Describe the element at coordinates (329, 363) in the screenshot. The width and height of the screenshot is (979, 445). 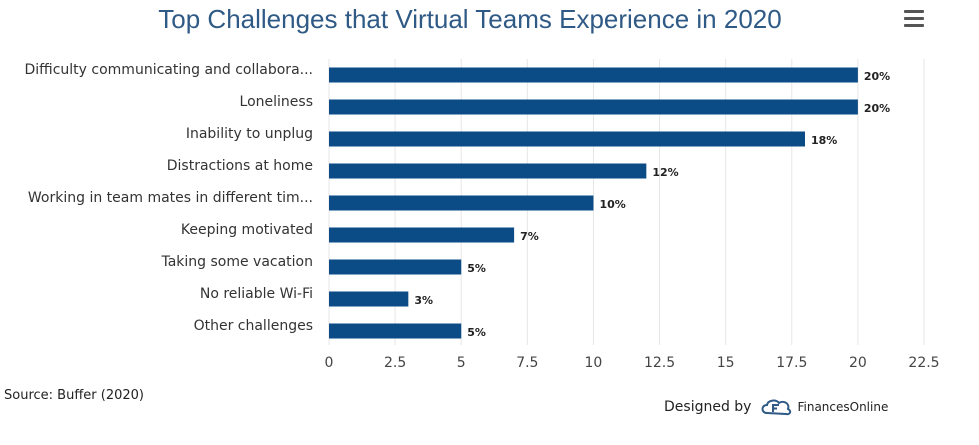
I see `x-tick-label: 0` at that location.